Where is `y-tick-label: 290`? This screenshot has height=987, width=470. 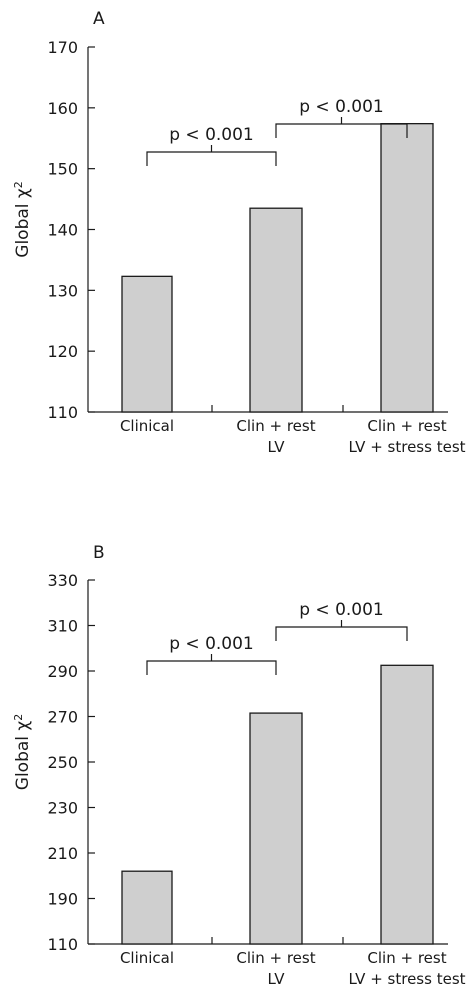
y-tick-label: 290 is located at coordinates (62, 671).